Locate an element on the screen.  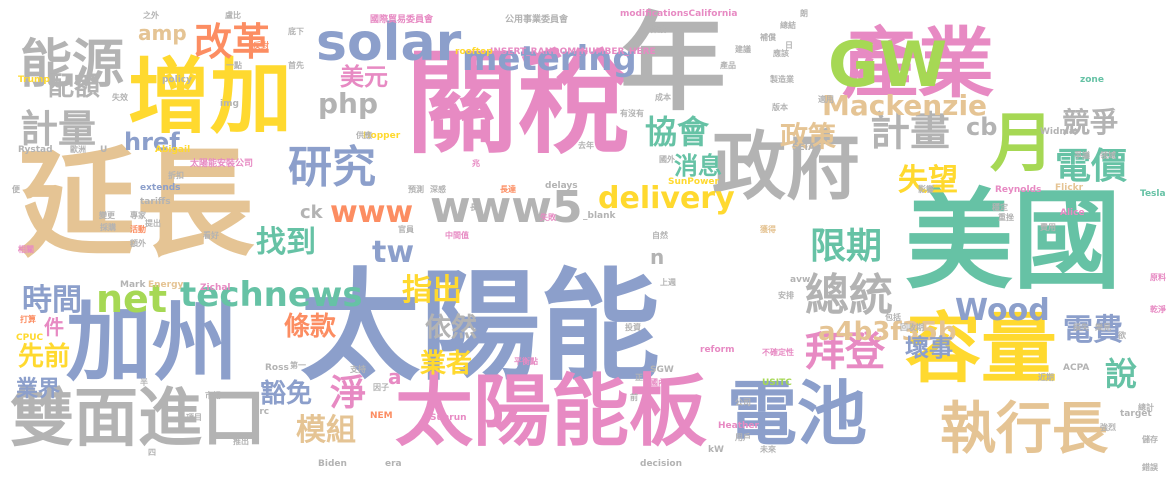
word-modificationscalifornia: modificationsCalifornia is located at coordinates (678, 14).